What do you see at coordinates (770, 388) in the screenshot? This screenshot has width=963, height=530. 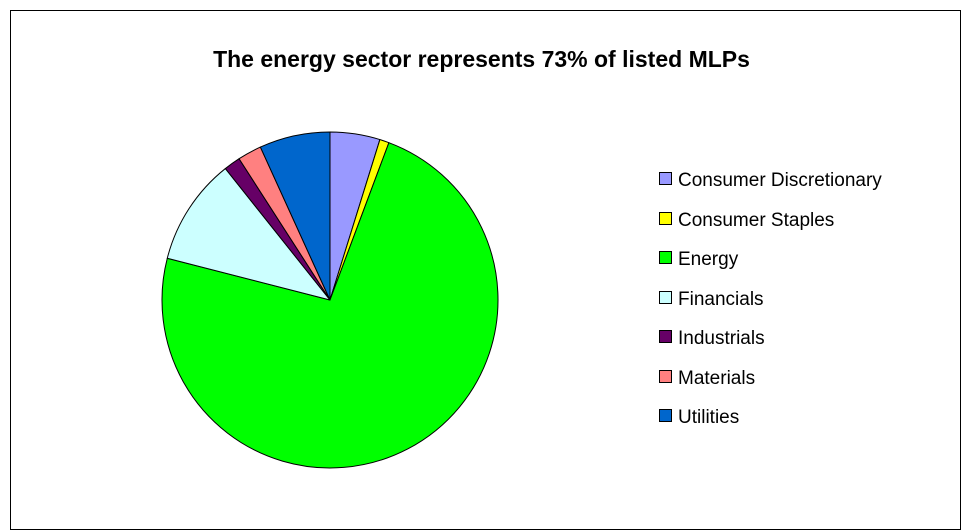 I see `legend-item: Materials` at bounding box center [770, 388].